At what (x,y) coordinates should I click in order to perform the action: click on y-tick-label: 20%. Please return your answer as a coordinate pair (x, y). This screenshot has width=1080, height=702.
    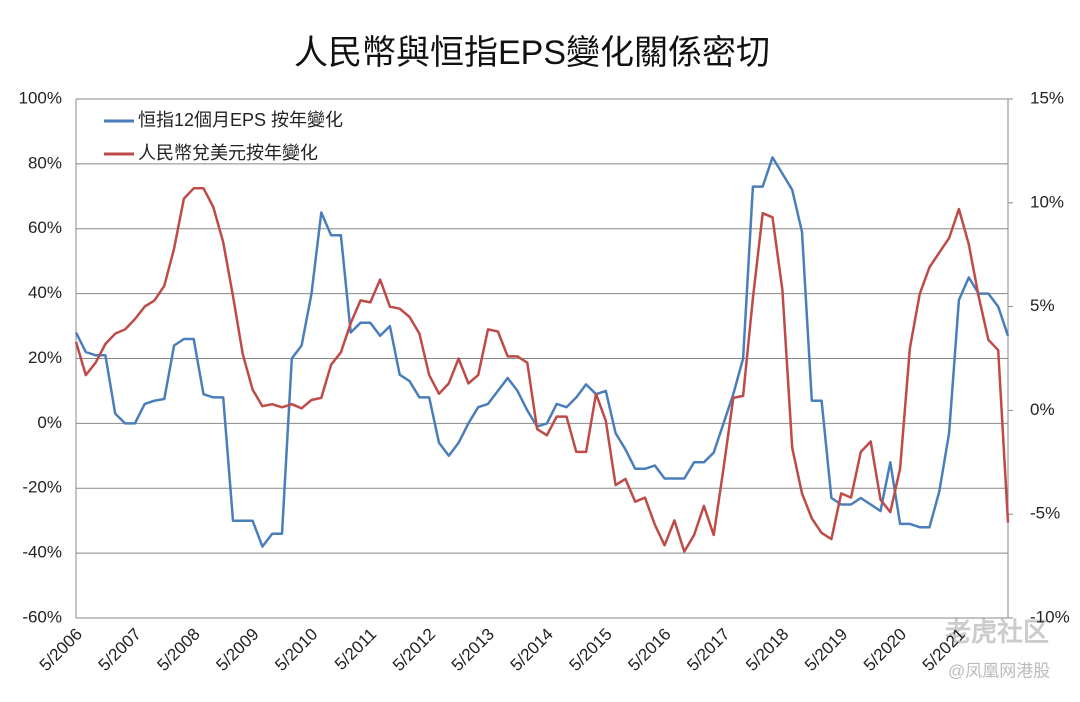
    Looking at the image, I should click on (45, 357).